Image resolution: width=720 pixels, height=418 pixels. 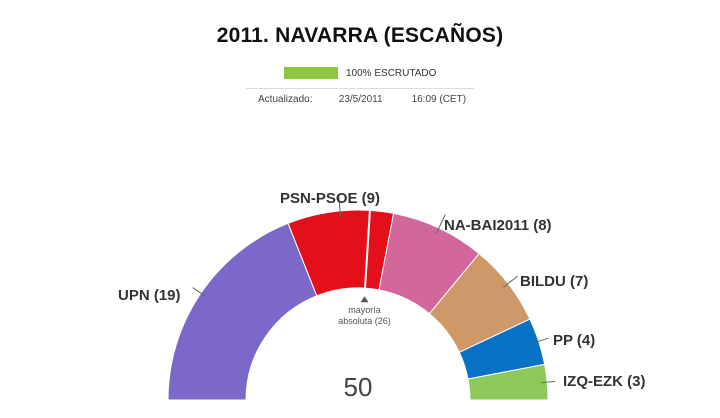 What do you see at coordinates (604, 381) in the screenshot?
I see `party-label-izq-ezk: IZQ-EZK (3)` at bounding box center [604, 381].